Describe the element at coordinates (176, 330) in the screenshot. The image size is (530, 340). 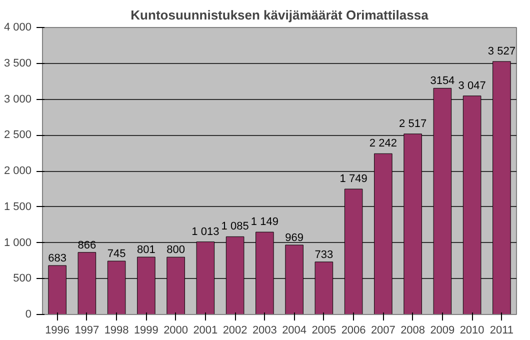
I see `x-tick-label: 2000` at that location.